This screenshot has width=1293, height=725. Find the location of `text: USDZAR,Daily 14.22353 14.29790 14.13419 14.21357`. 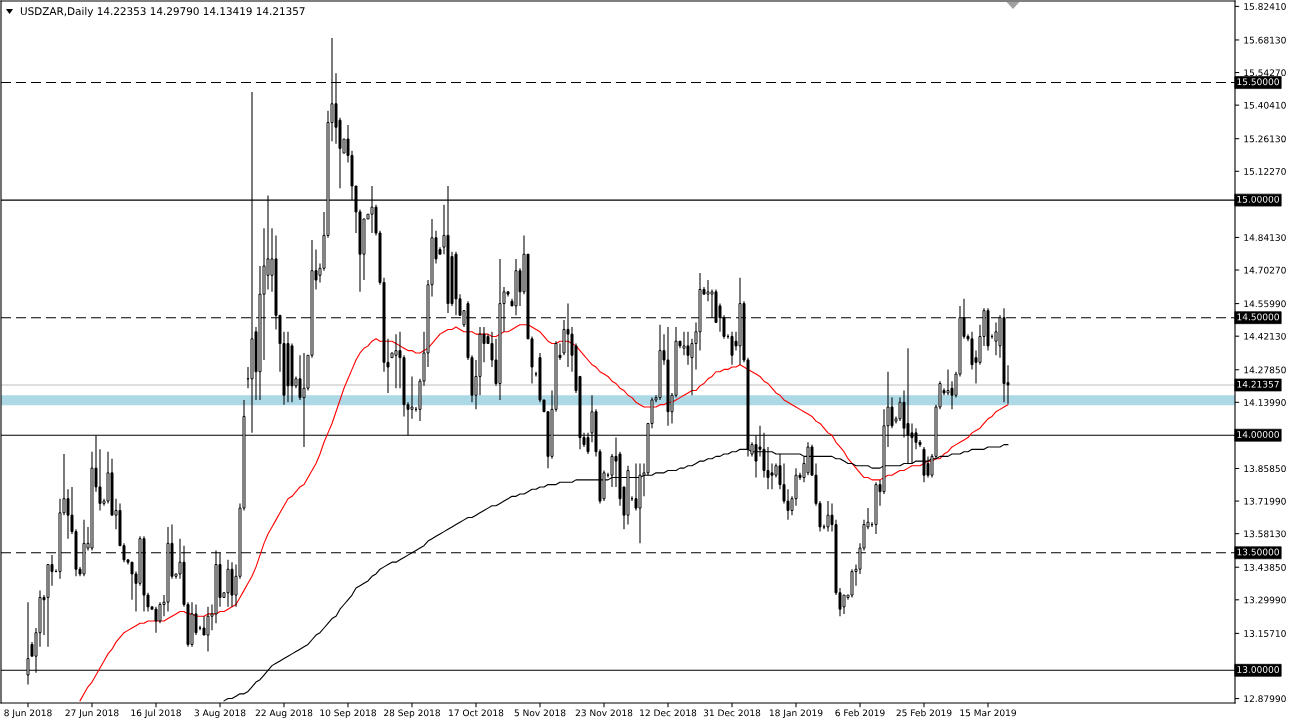

text: USDZAR,Daily 14.22353 14.29790 14.13419 14.21357 is located at coordinates (162, 12).